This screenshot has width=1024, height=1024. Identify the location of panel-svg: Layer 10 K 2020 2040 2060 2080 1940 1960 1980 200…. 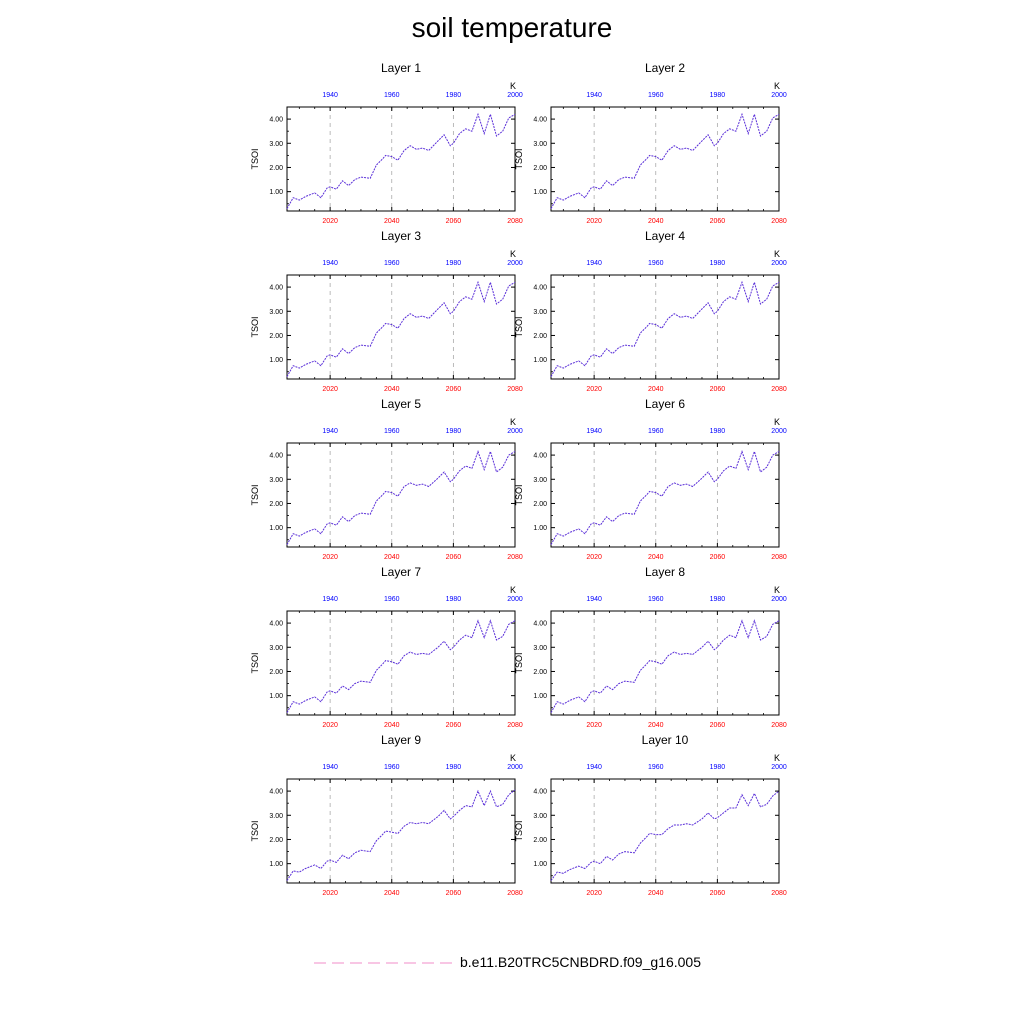
(650, 815).